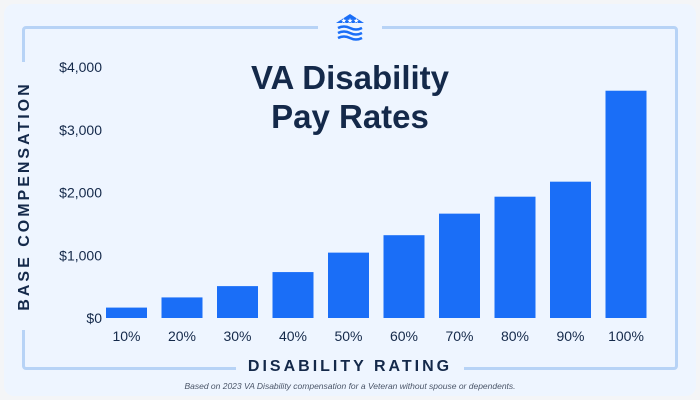 This screenshot has height=400, width=700. I want to click on x-tick-label: 40%, so click(293, 336).